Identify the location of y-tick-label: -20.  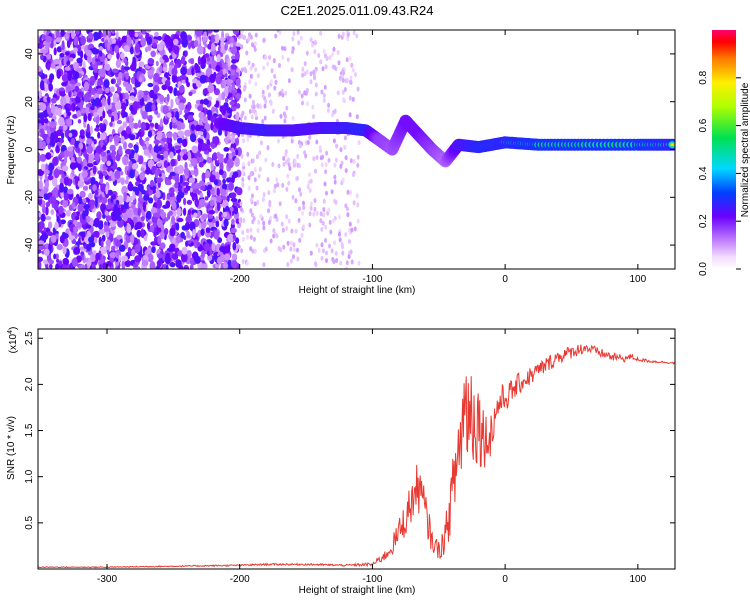
(29, 197).